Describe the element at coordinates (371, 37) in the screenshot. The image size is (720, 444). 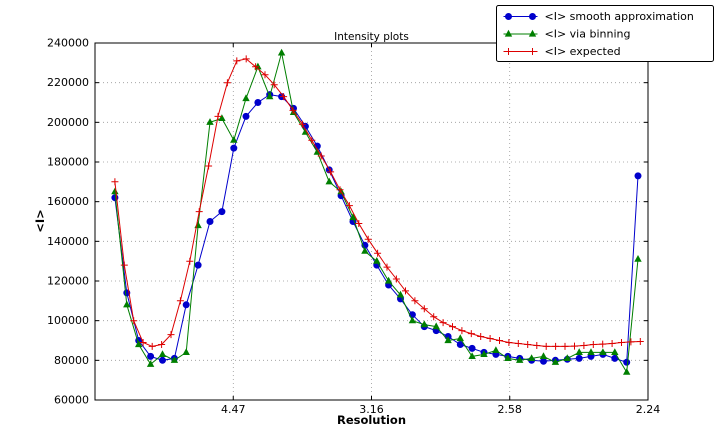
I see `chart-title: Intensity plots` at that location.